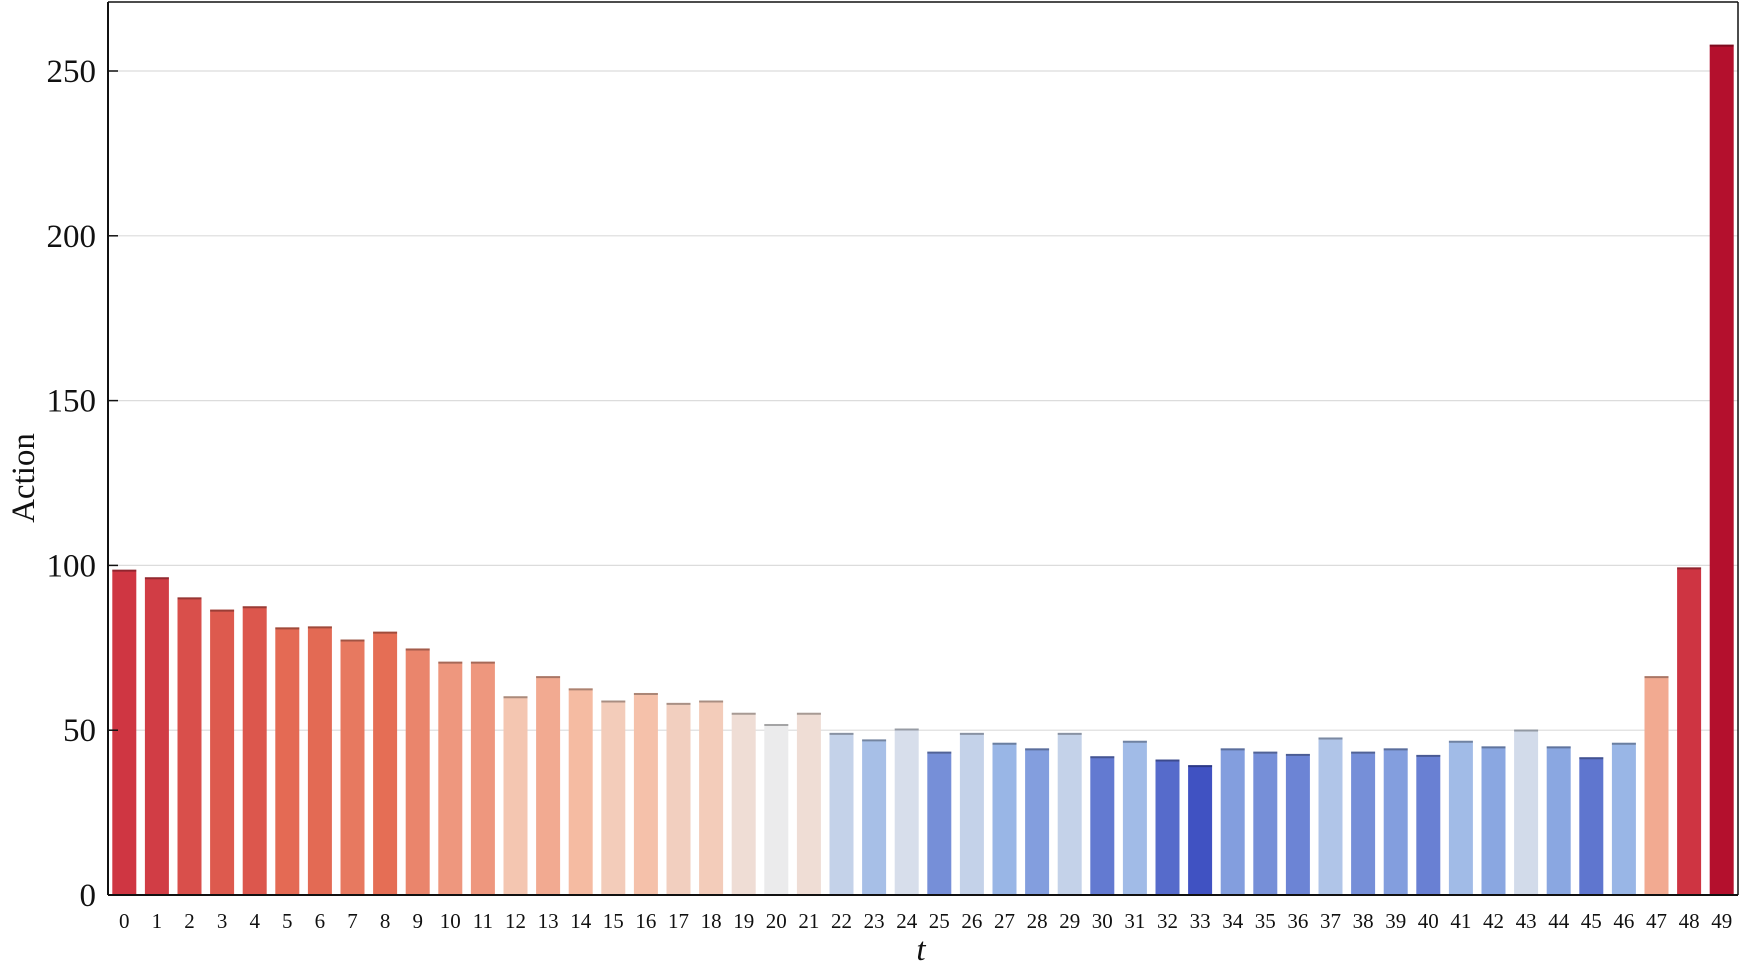 The image size is (1741, 975). Describe the element at coordinates (581, 921) in the screenshot. I see `x-tick-label: 14` at that location.